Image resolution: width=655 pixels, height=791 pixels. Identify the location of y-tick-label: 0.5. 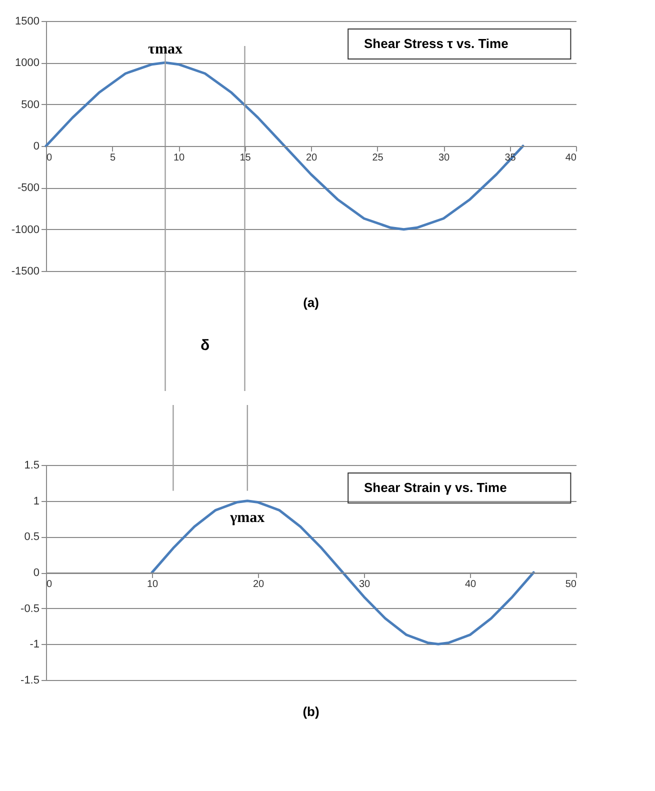
(32, 537).